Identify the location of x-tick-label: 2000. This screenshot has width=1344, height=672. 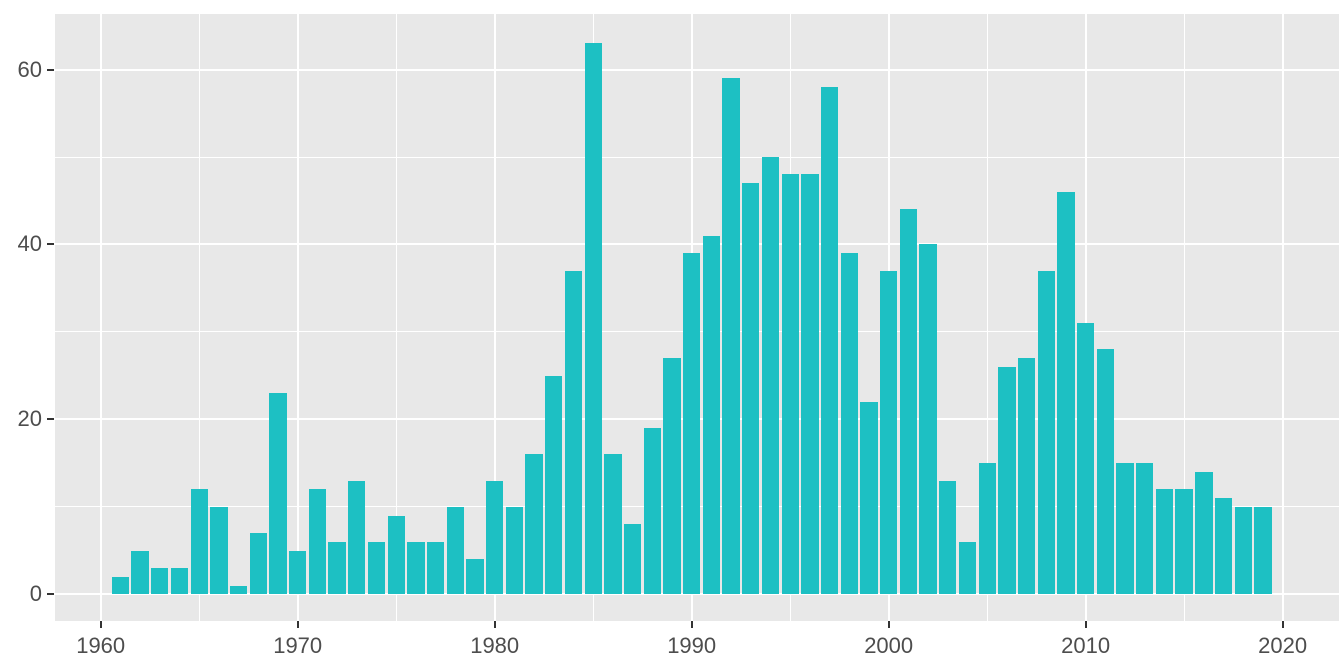
(889, 645).